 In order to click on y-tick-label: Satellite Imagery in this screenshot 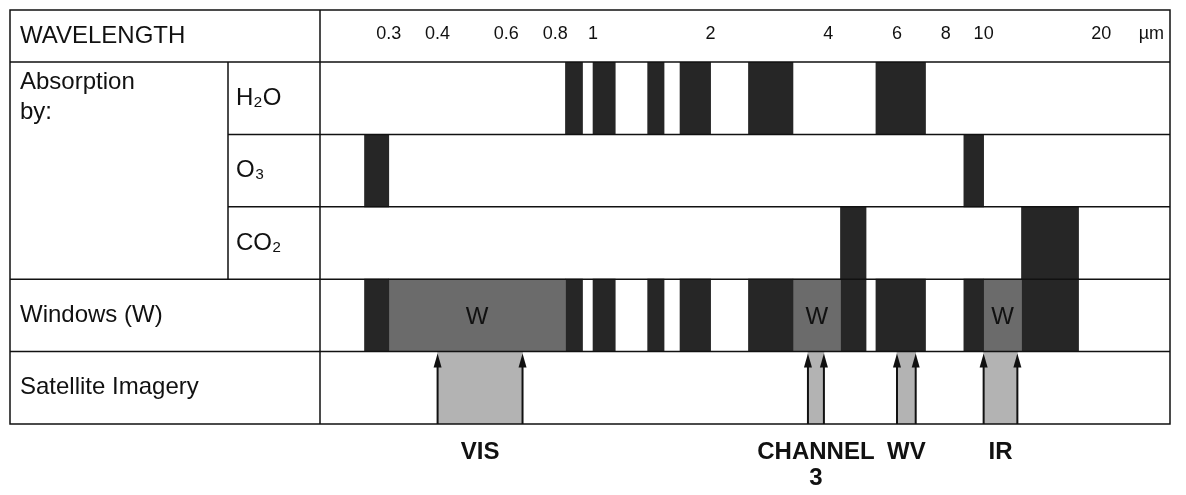, I will do `click(109, 386)`.